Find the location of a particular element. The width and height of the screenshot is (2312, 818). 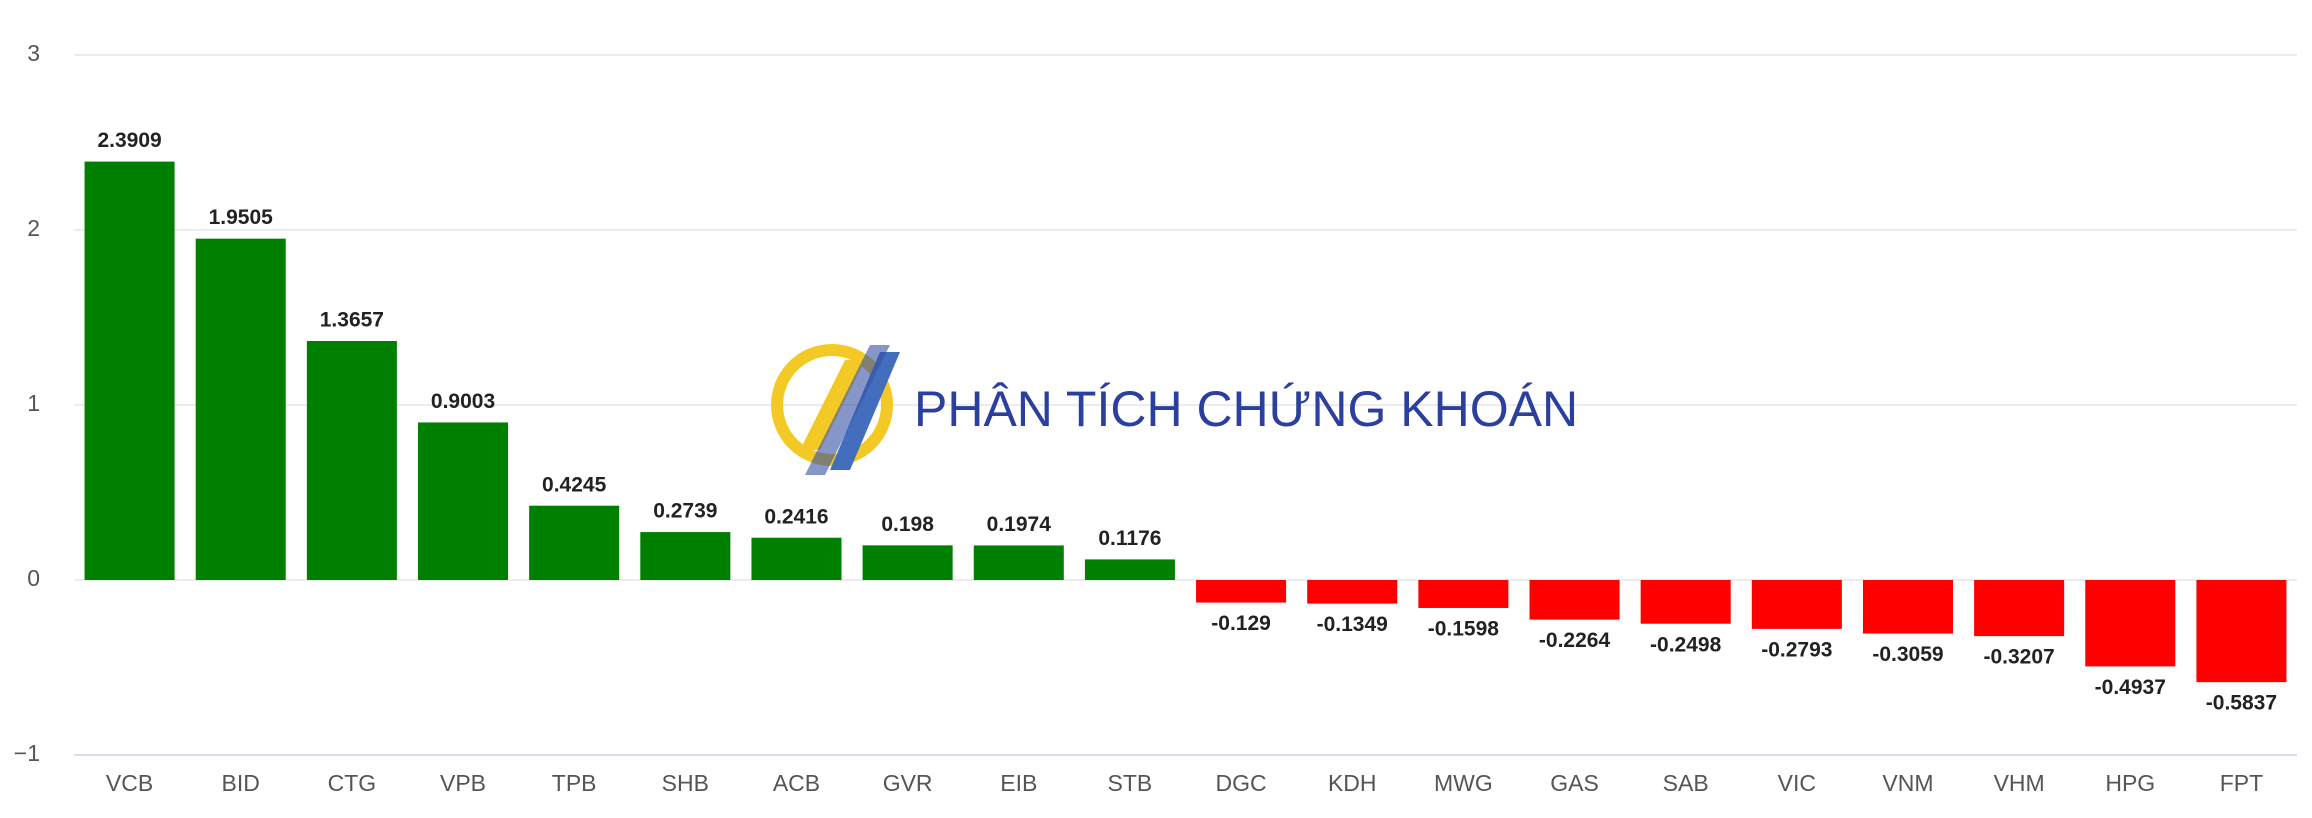

x-tick-label: VCB is located at coordinates (129, 783).